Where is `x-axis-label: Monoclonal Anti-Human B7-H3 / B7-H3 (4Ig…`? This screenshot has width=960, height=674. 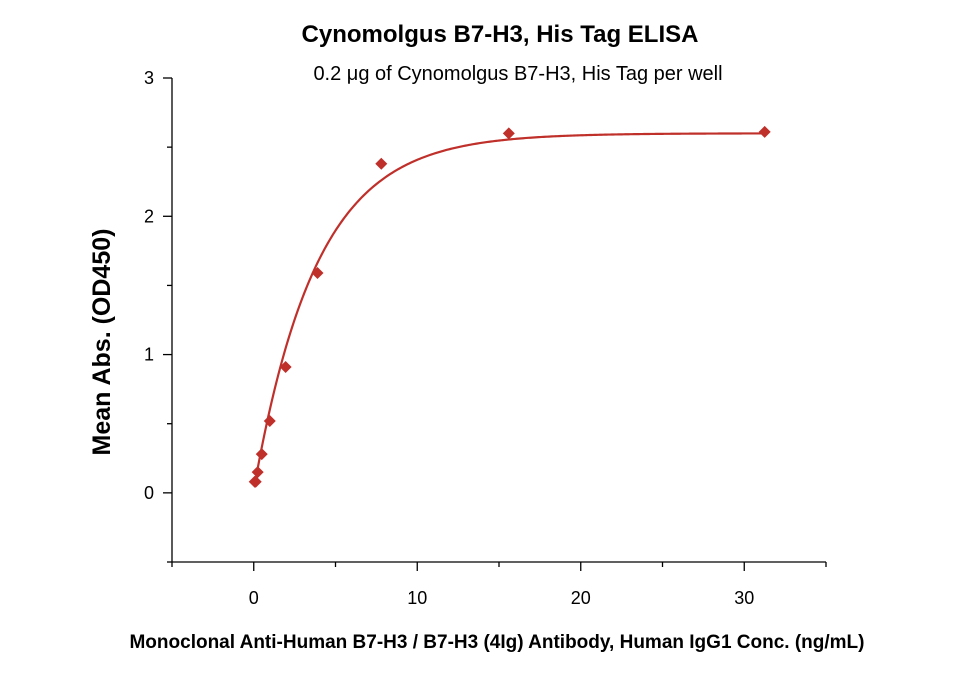
x-axis-label: Monoclonal Anti-Human B7-H3 / B7-H3 (4Ig… is located at coordinates (496, 642).